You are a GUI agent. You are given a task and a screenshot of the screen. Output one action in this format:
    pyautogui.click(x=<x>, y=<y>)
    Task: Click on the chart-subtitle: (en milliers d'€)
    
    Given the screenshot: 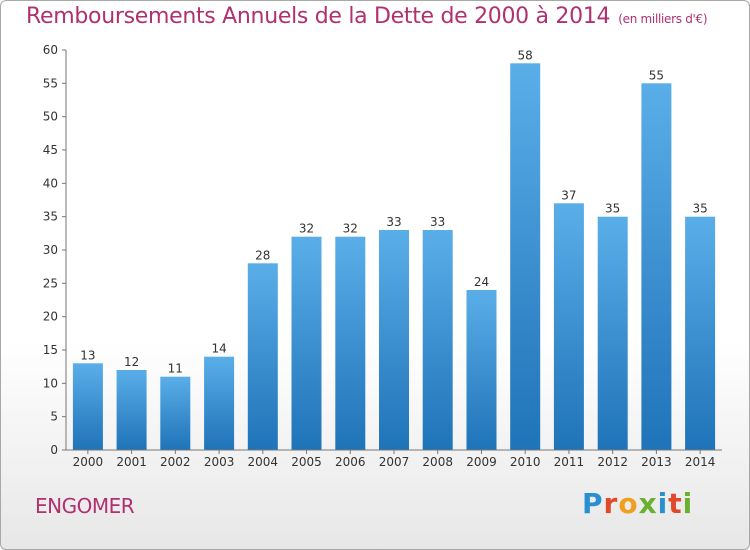 What is the action you would take?
    pyautogui.click(x=663, y=19)
    